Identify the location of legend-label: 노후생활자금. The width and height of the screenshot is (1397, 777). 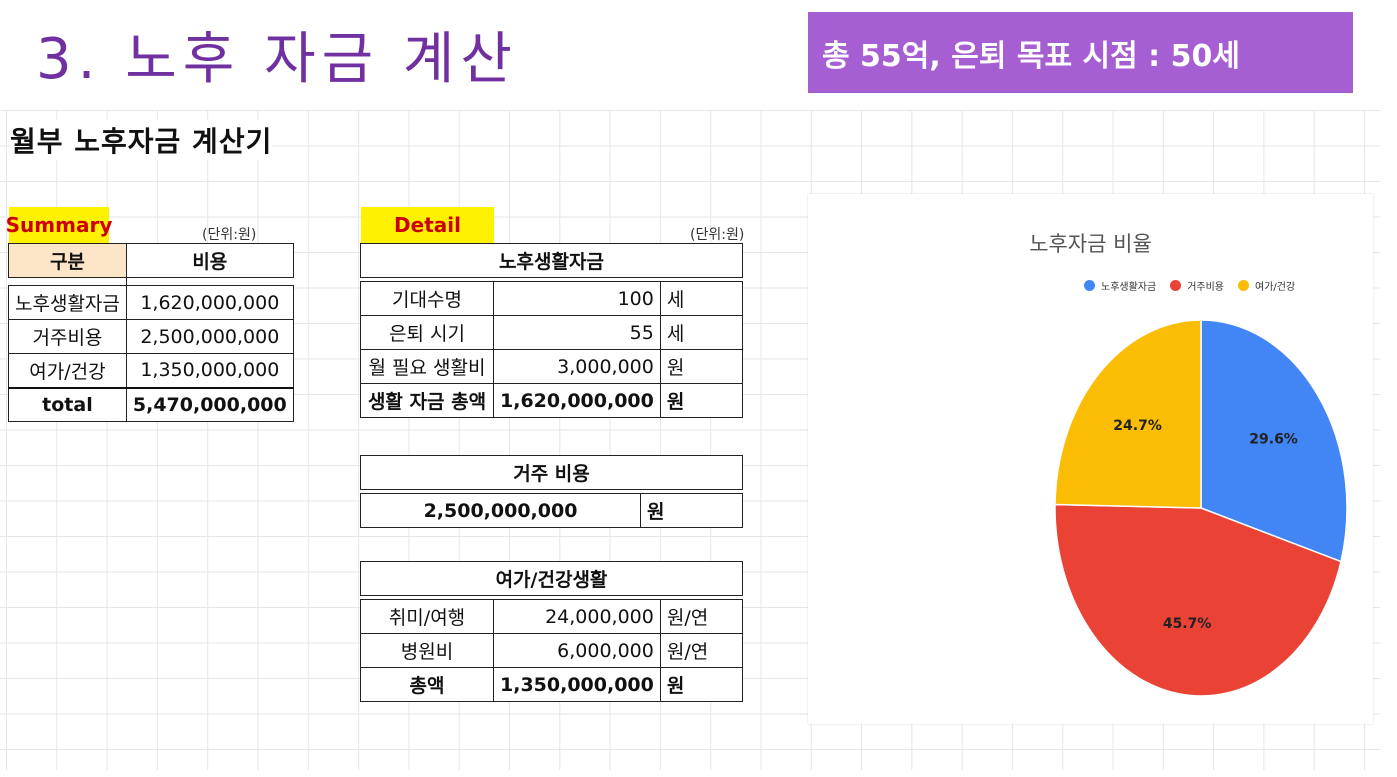
(1129, 287).